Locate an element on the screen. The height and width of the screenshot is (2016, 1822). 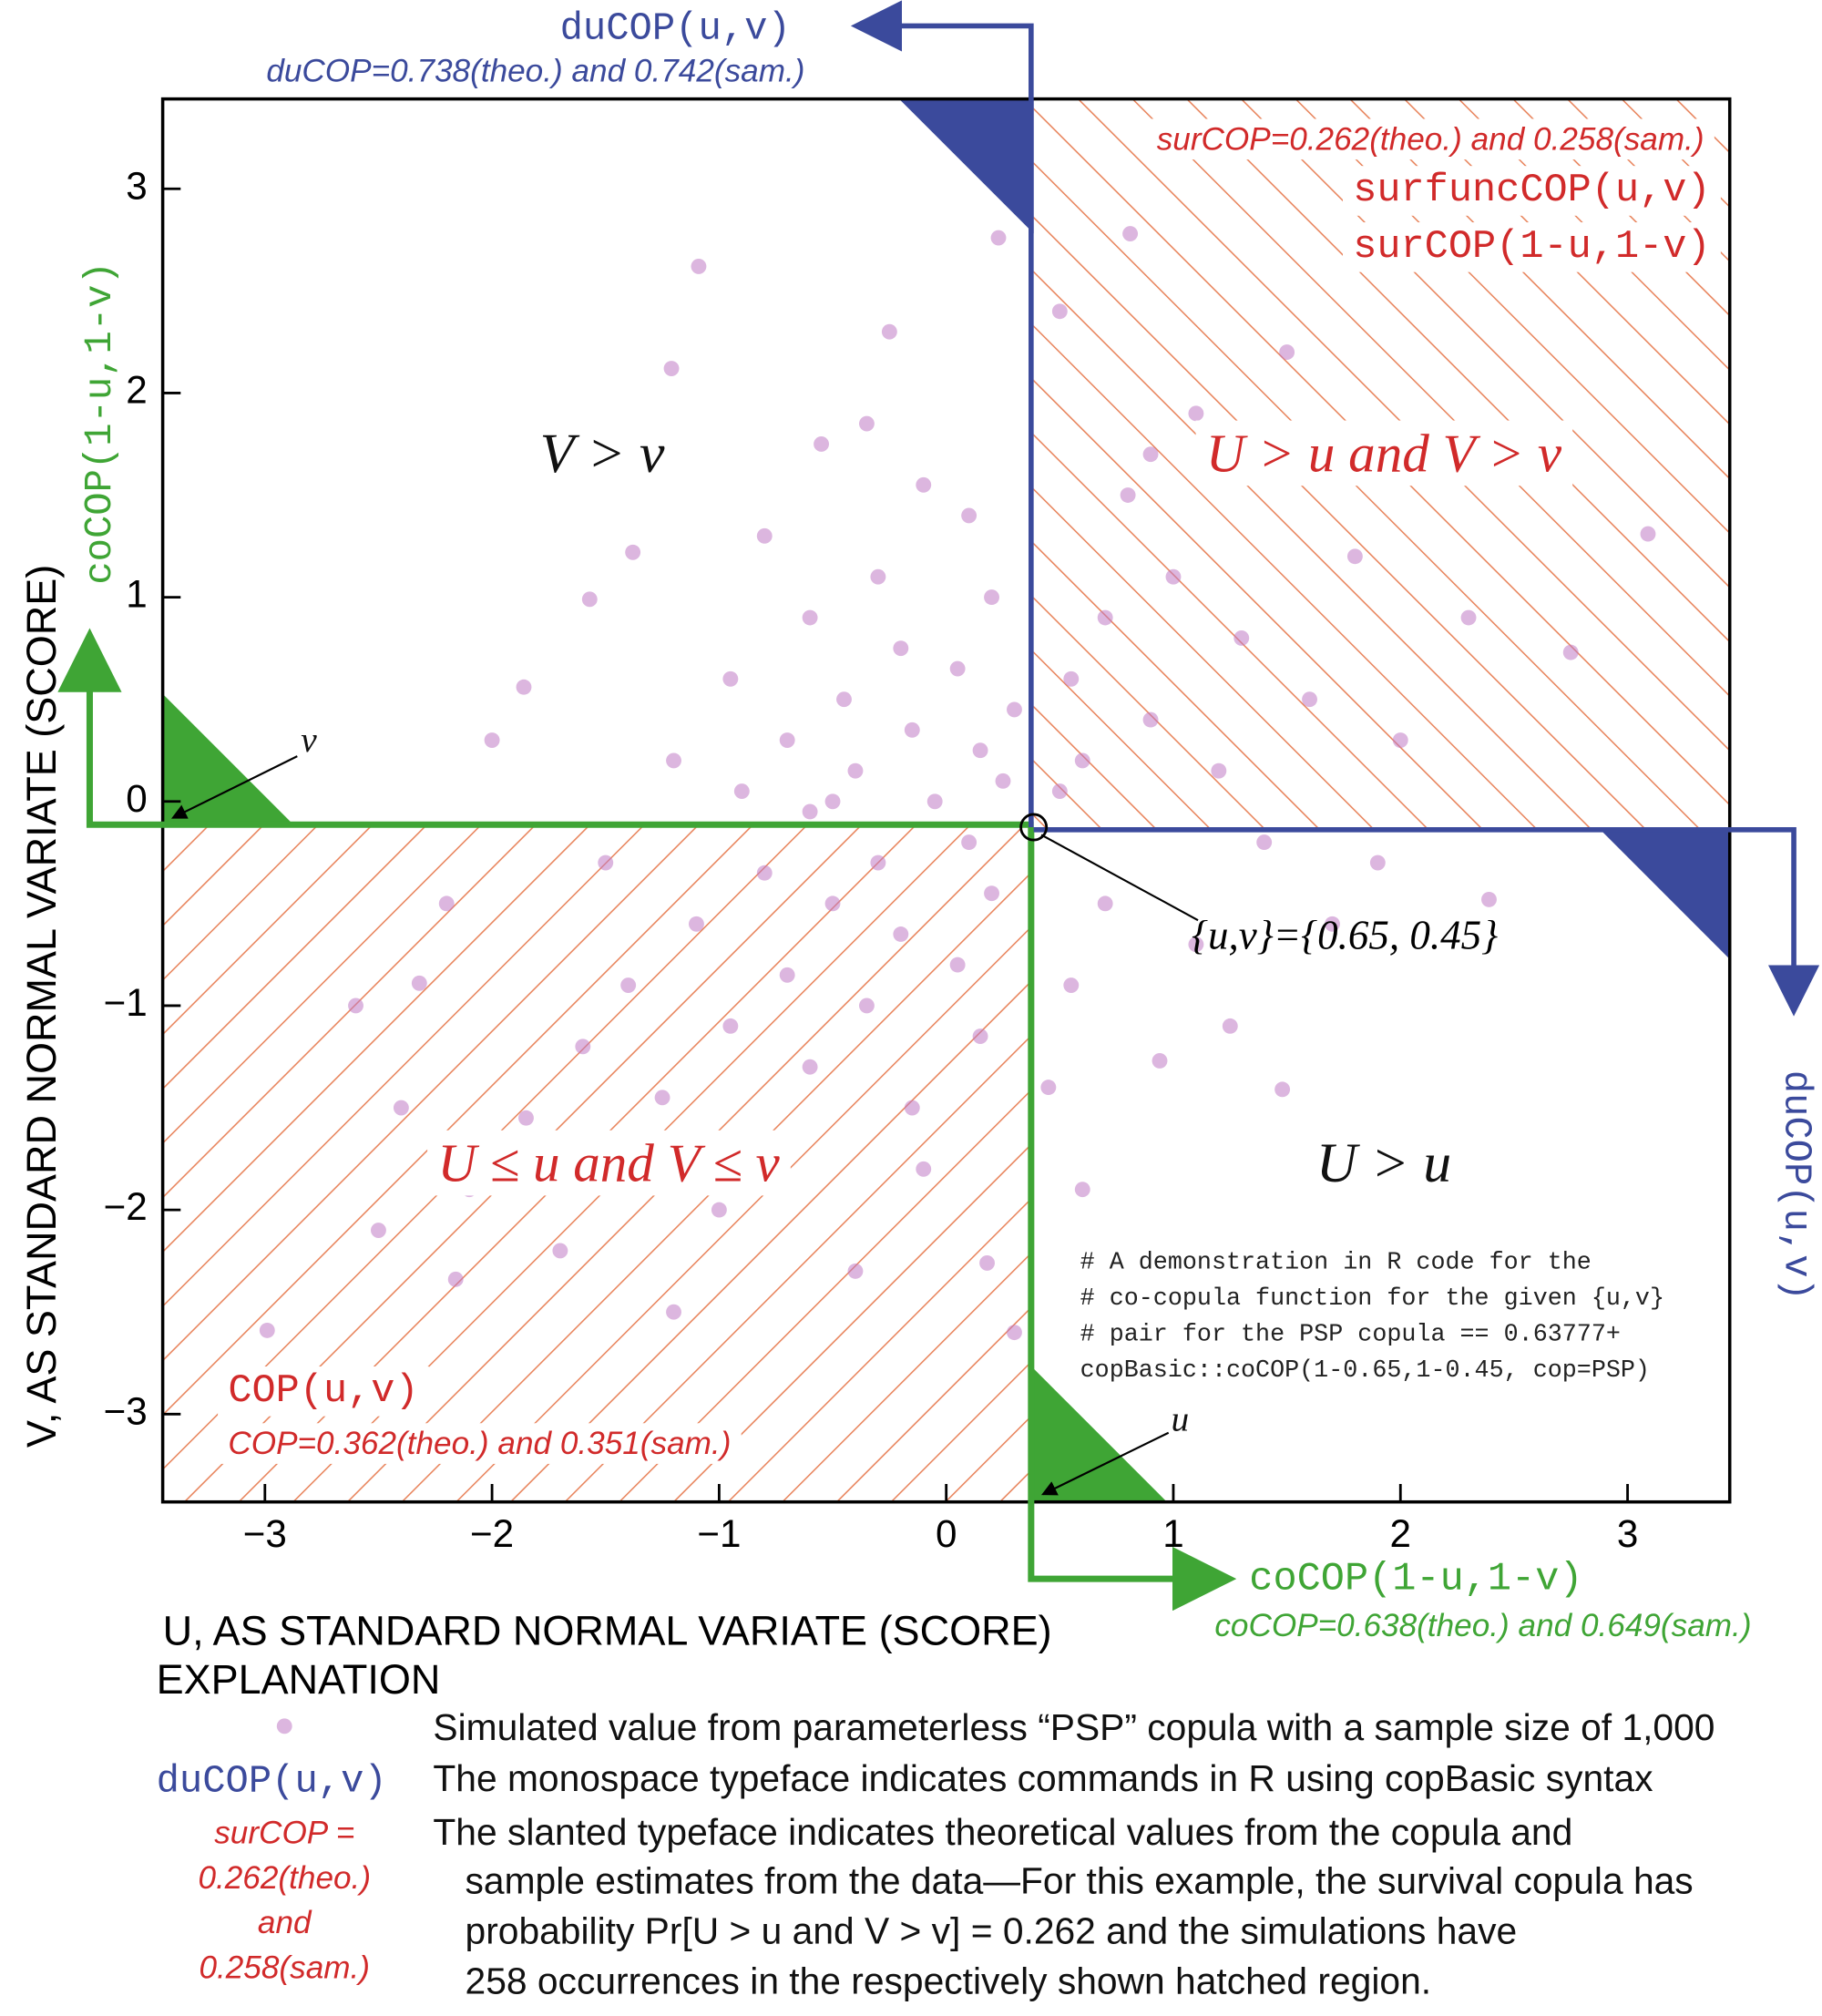
x-tick-label: −1 is located at coordinates (719, 1533).